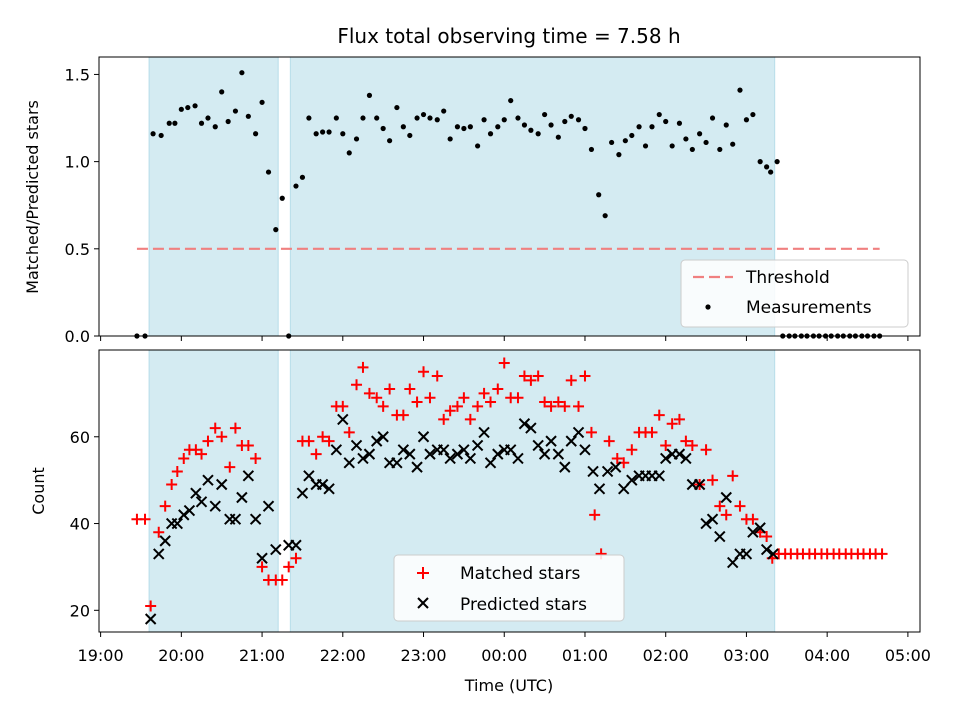 This screenshot has height=720, width=960. What do you see at coordinates (787, 278) in the screenshot?
I see `legend-threshold-label: Threshold` at bounding box center [787, 278].